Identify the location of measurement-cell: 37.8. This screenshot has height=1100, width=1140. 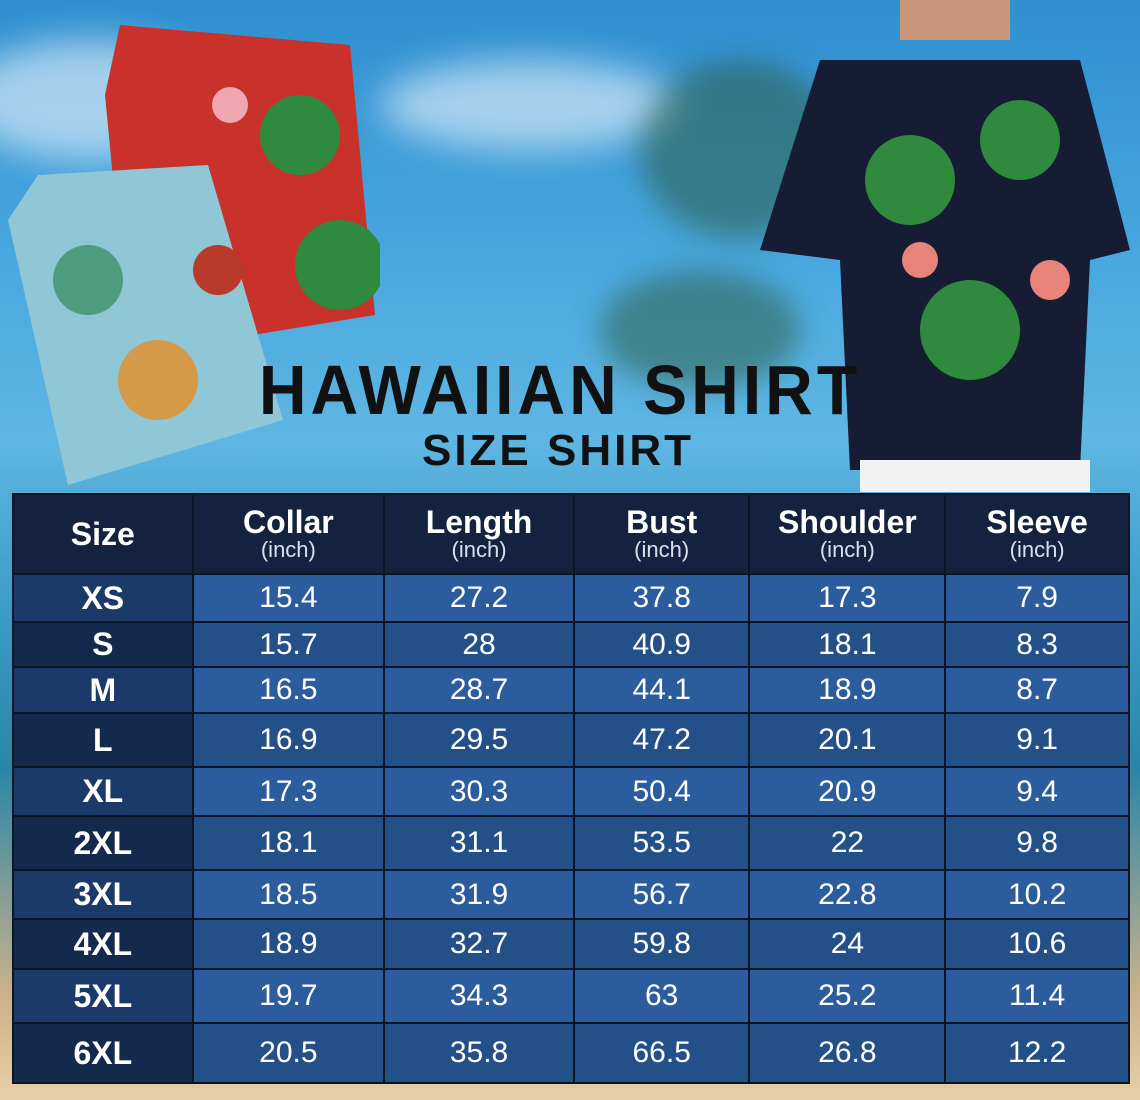
(661, 598).